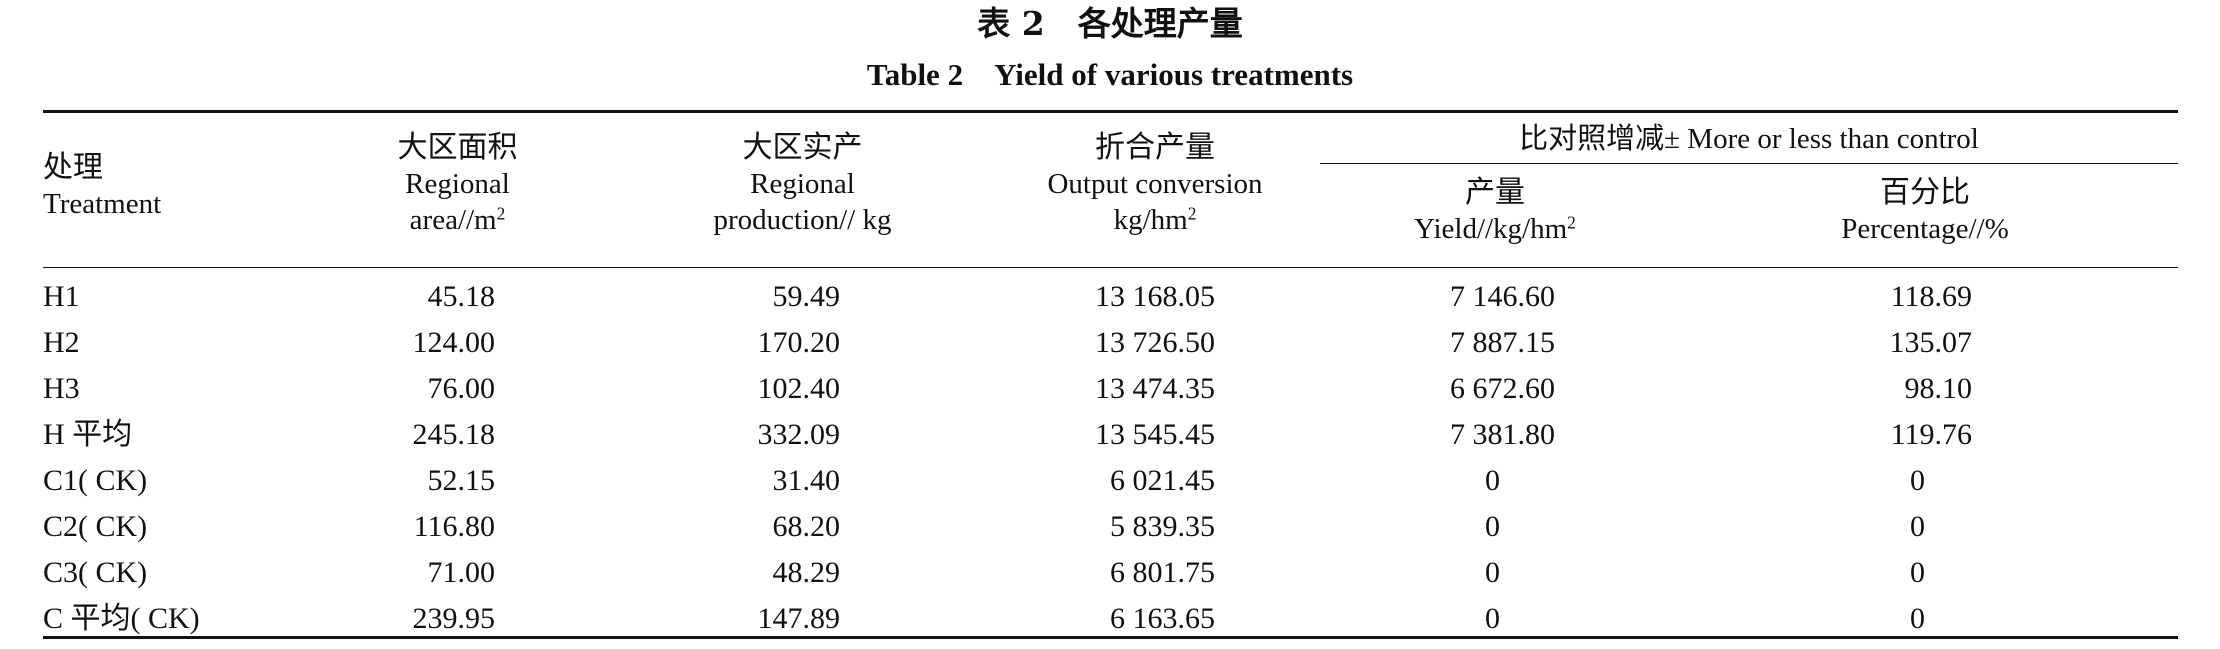 This screenshot has height=649, width=2220. I want to click on header-regional-area-cn: 大区面积, so click(457, 147).